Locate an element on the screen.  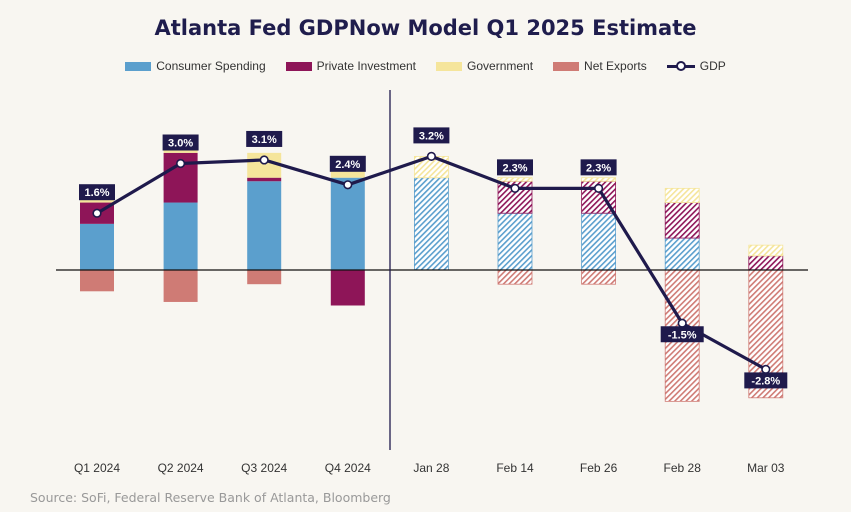
x-tick-label-jan-28: Jan 28 is located at coordinates (431, 468).